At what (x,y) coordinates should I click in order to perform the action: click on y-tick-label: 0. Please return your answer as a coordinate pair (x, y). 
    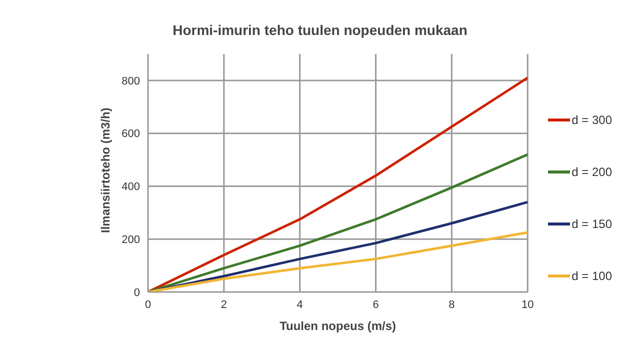
    Looking at the image, I should click on (137, 292).